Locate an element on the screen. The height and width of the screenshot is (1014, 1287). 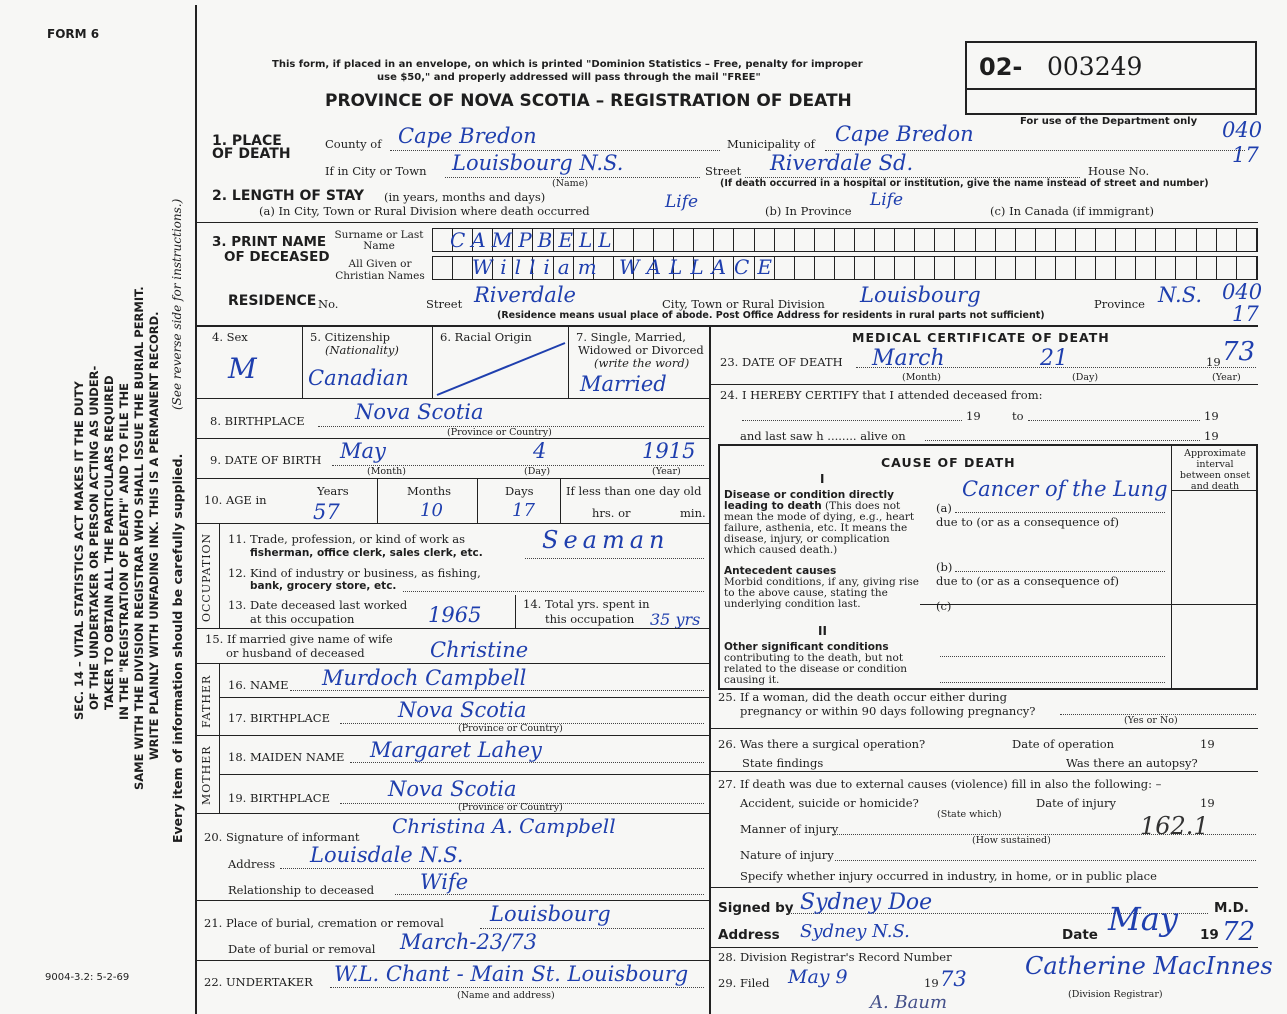
father-birthplace-value: Nova Scotia is located at coordinates (462, 710).